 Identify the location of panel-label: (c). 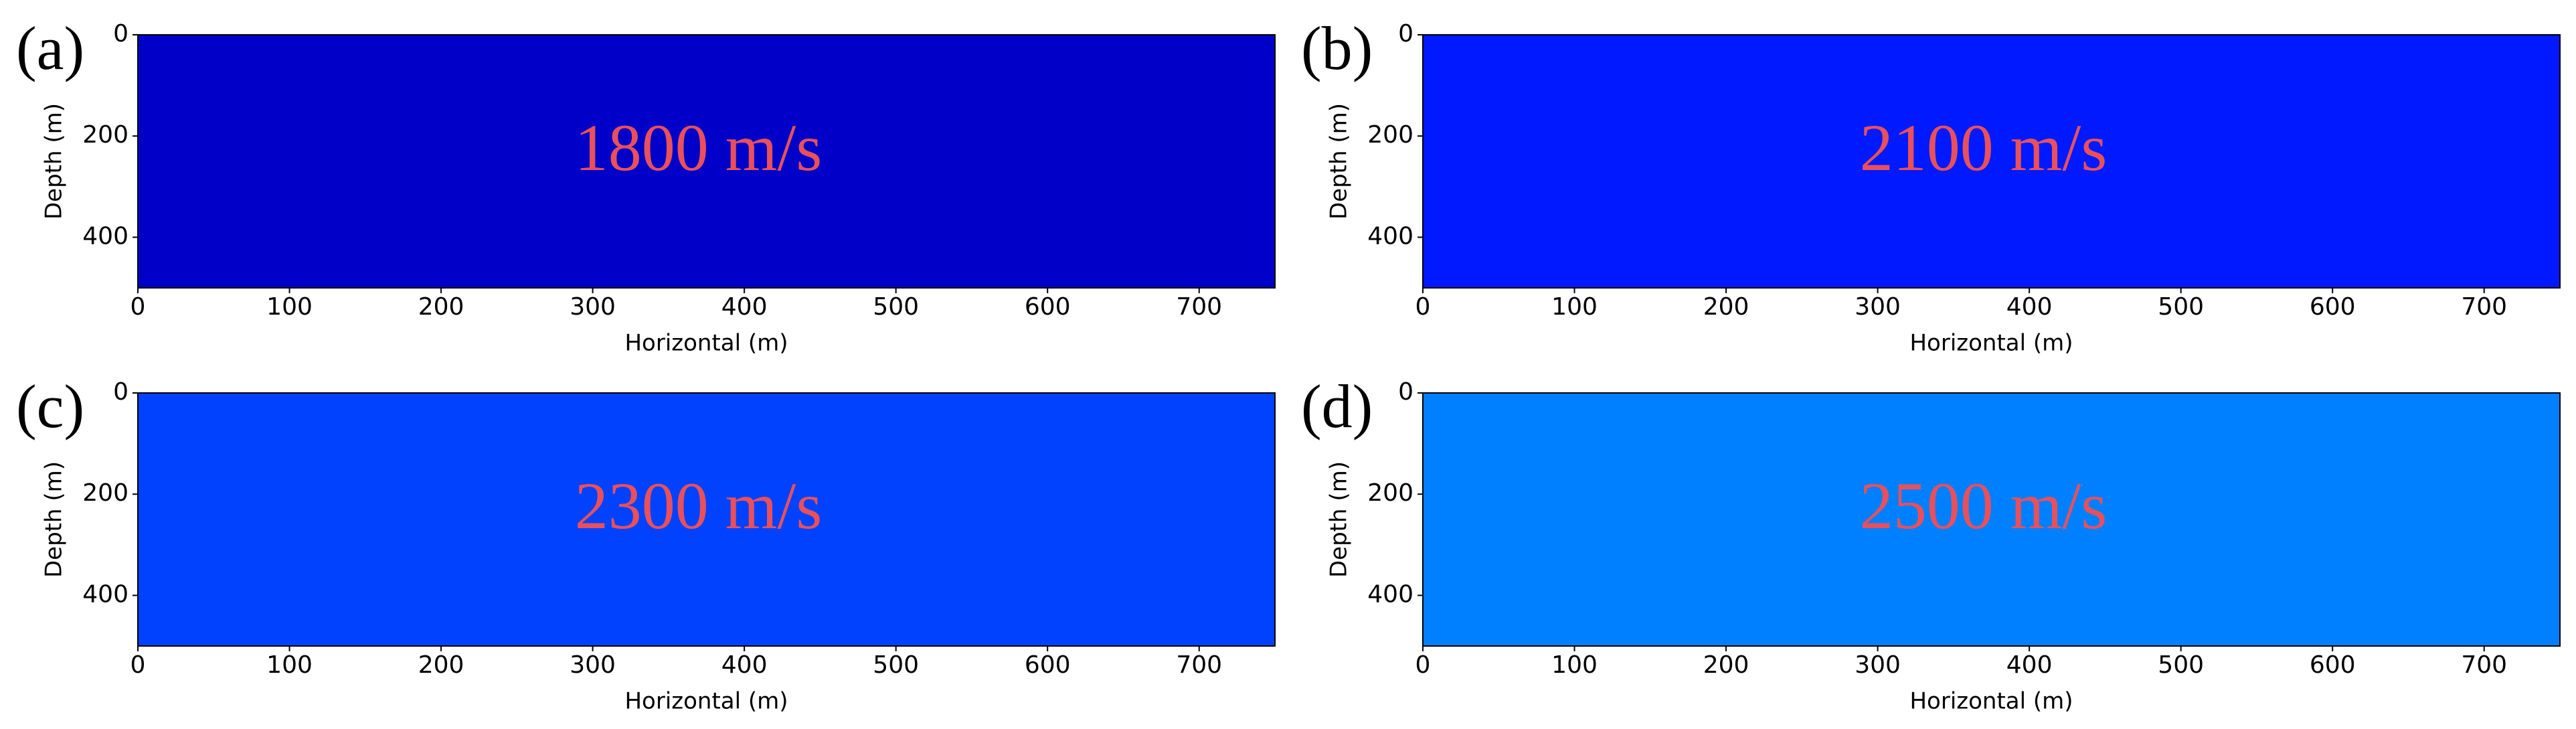
(50, 406).